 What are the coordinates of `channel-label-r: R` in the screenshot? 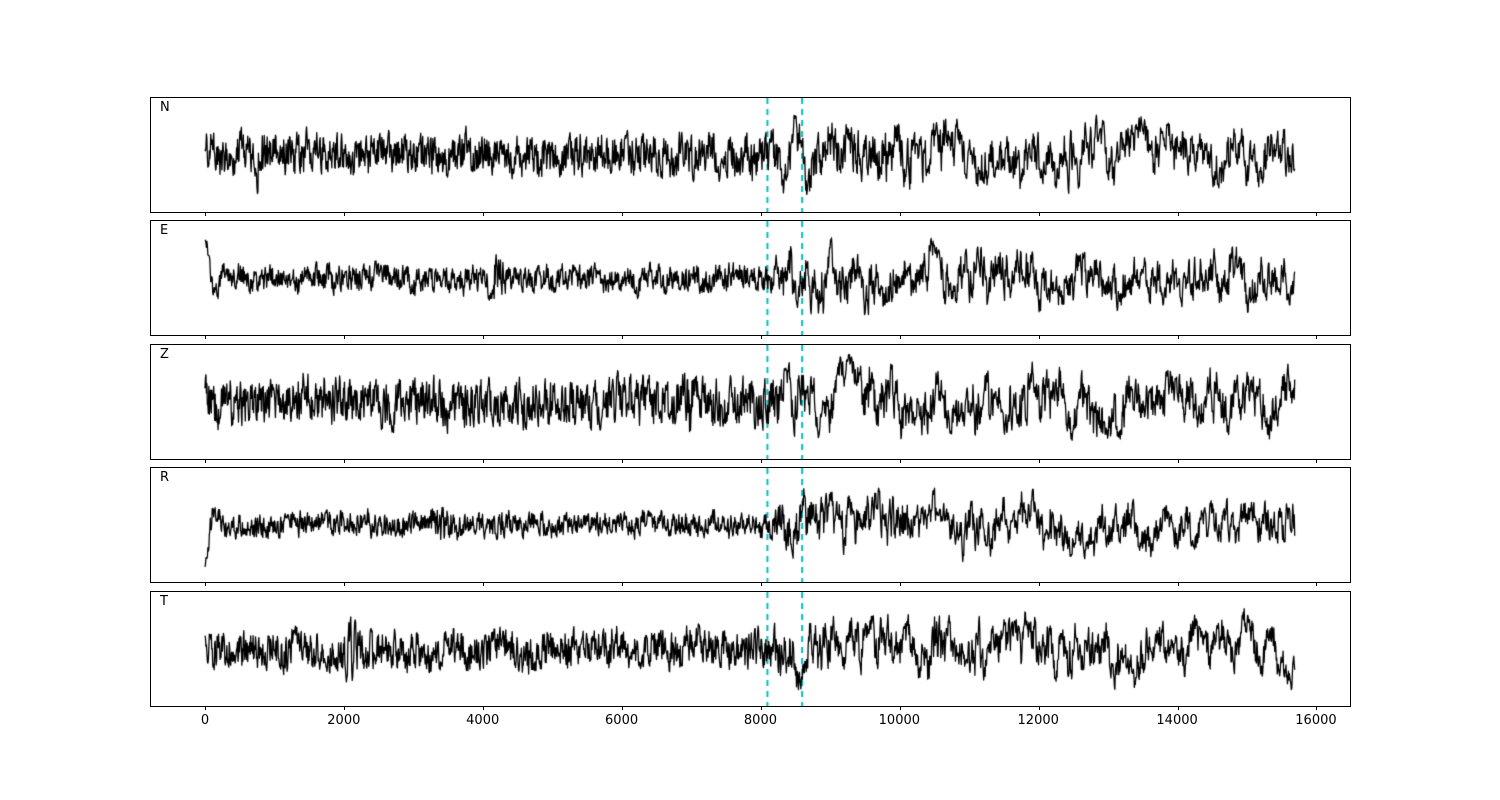 It's located at (165, 477).